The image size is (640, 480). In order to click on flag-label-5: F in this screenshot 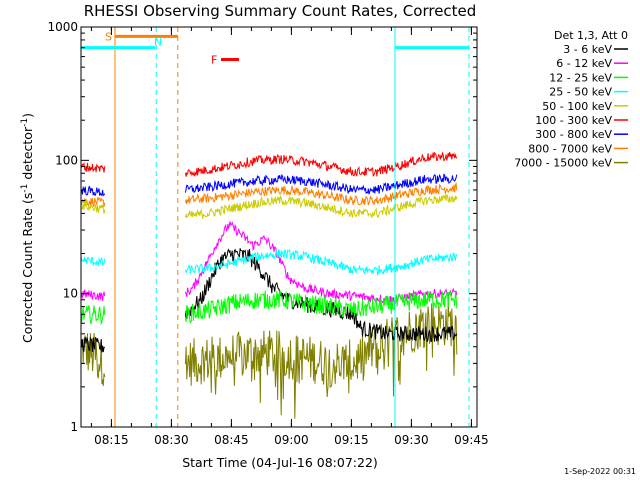, I will do `click(214, 60)`.